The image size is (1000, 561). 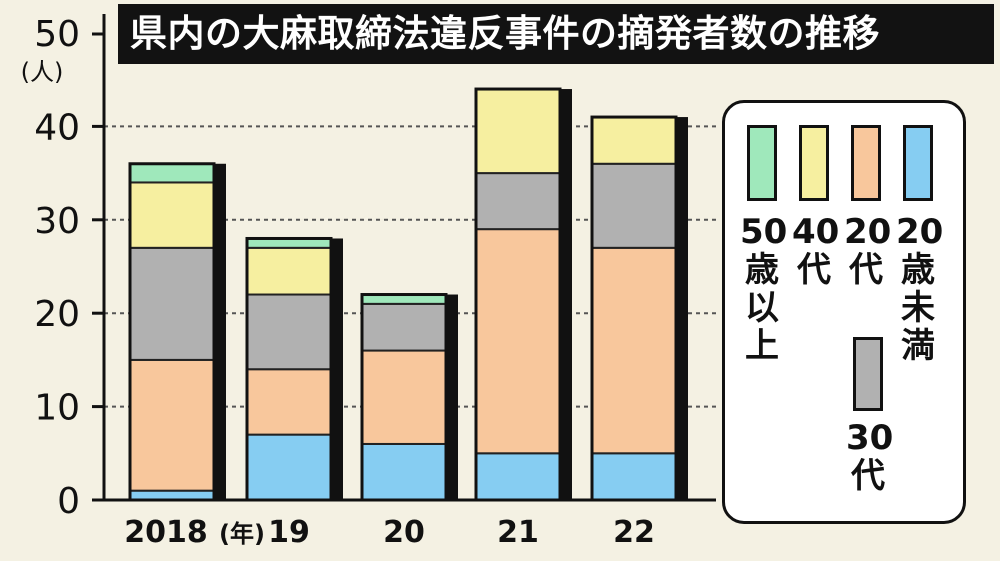 I want to click on x-tick-label: 2018, so click(x=166, y=532).